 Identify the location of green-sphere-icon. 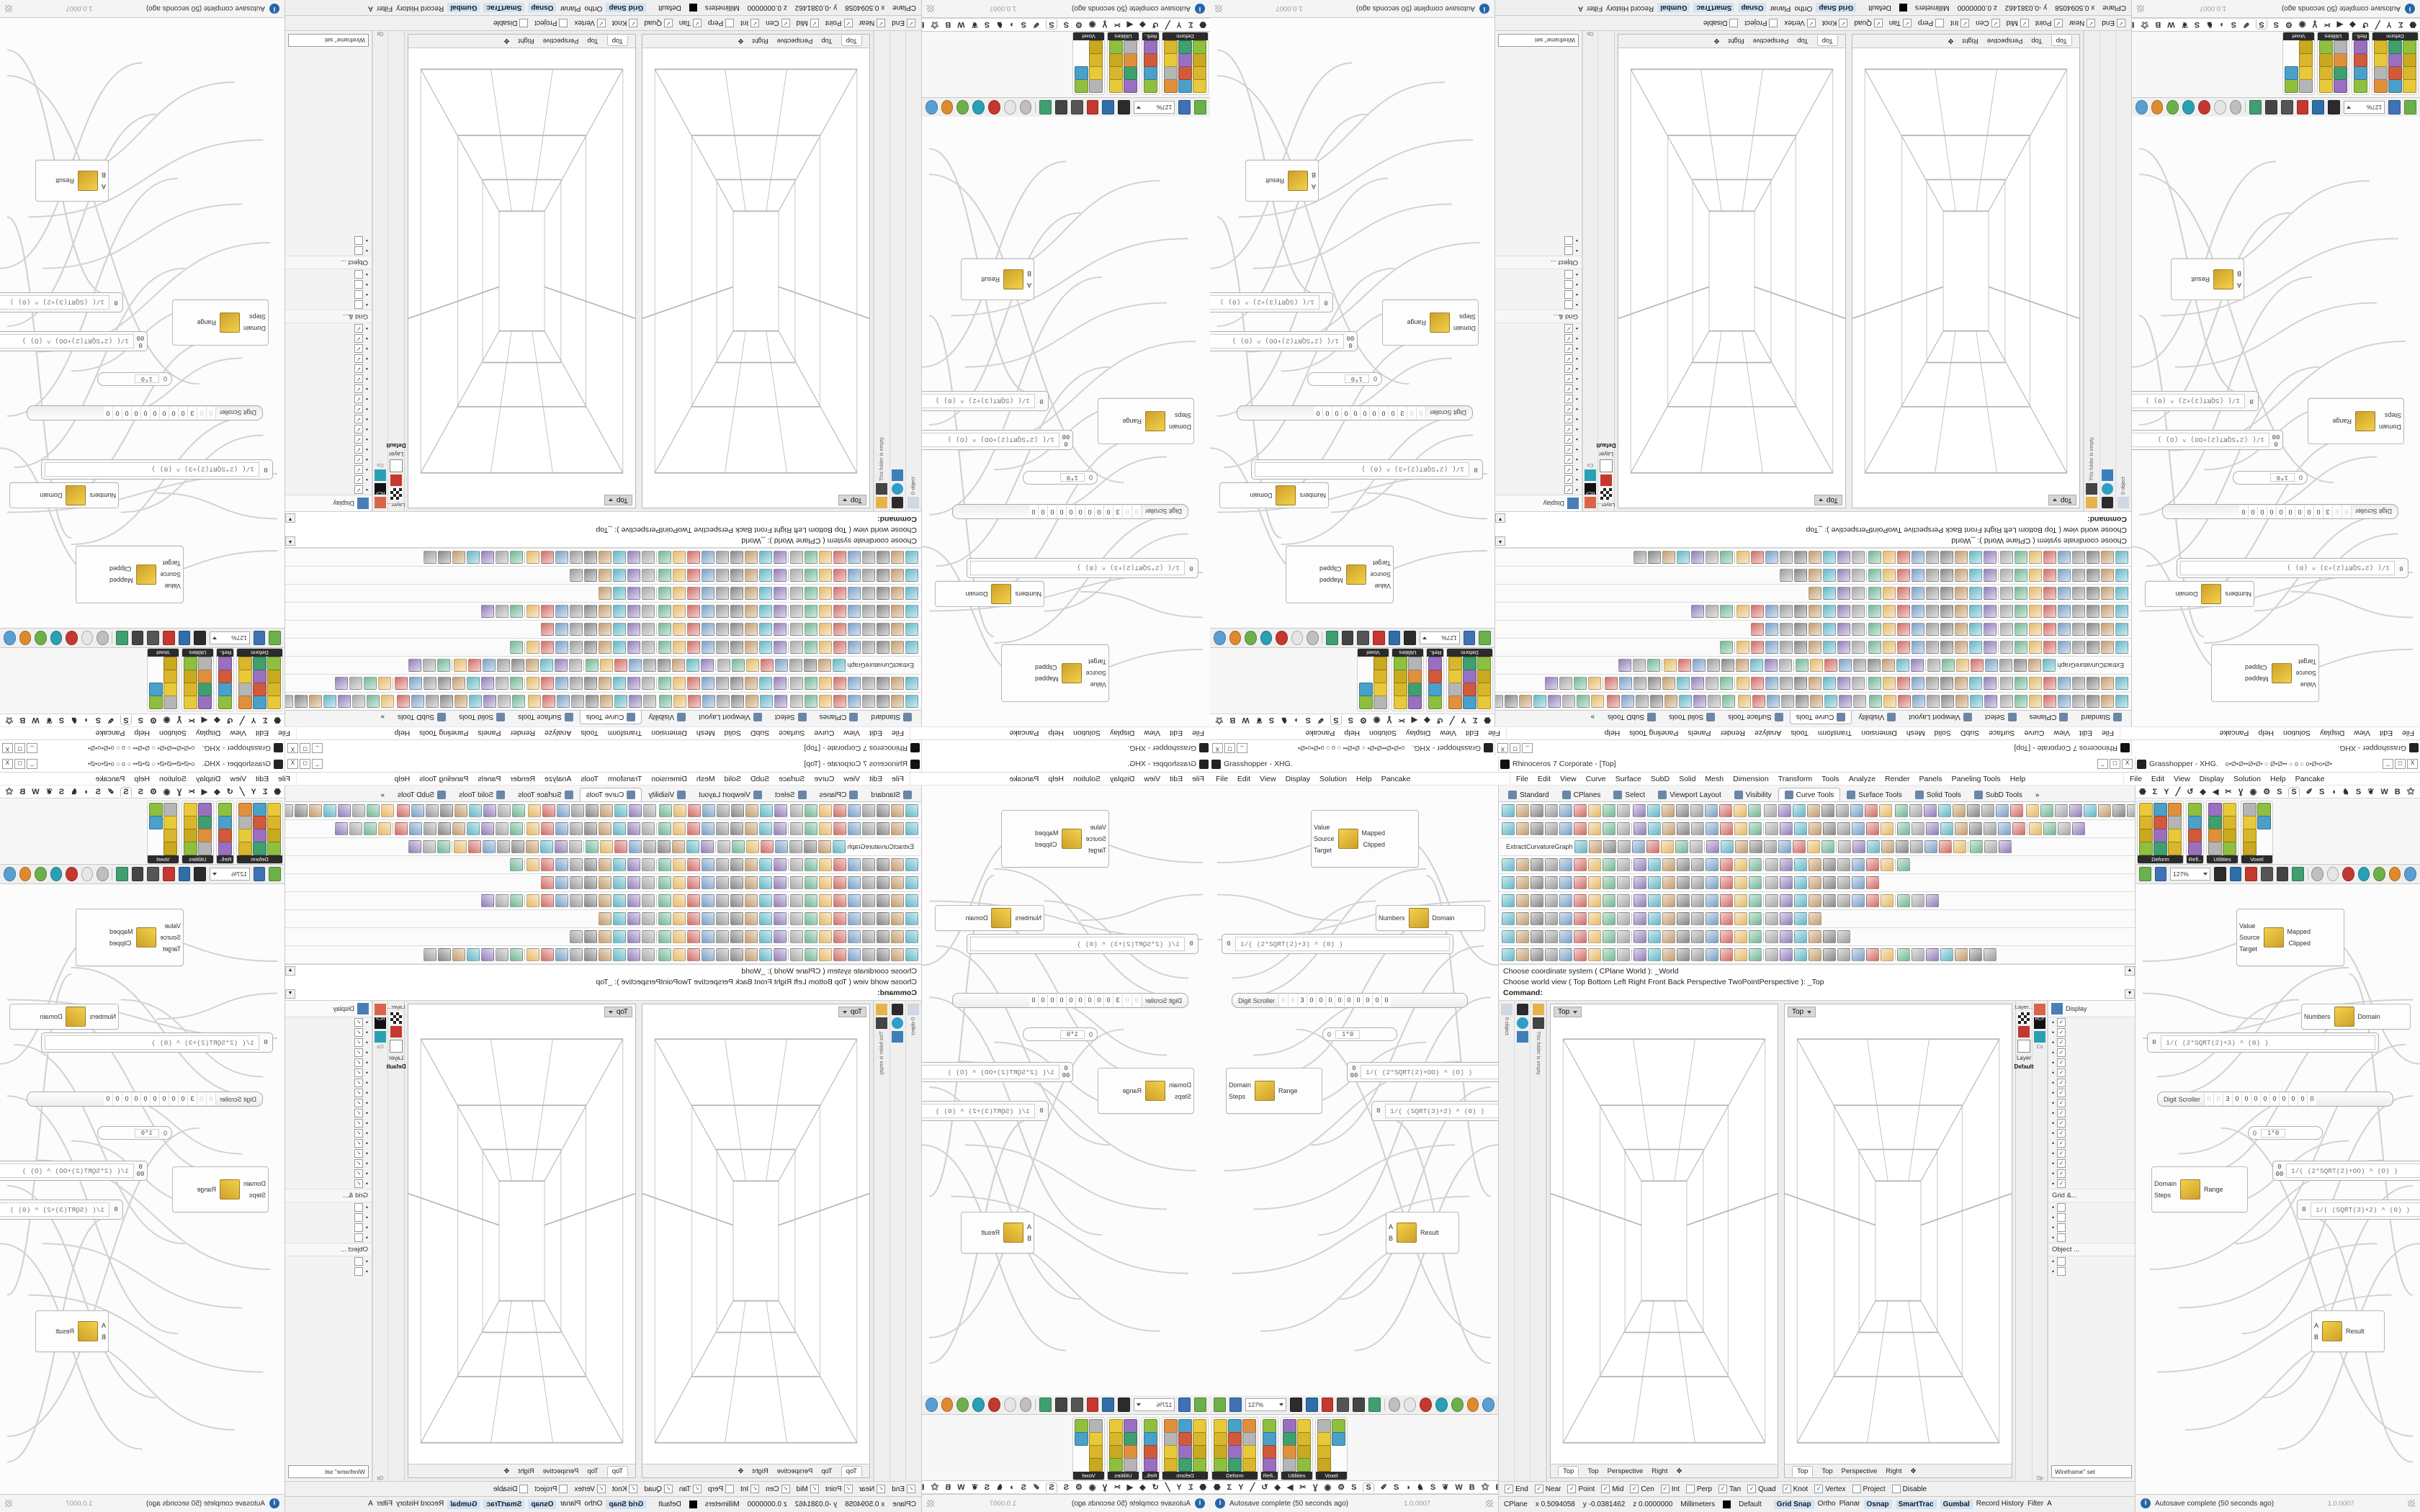
(1251, 638).